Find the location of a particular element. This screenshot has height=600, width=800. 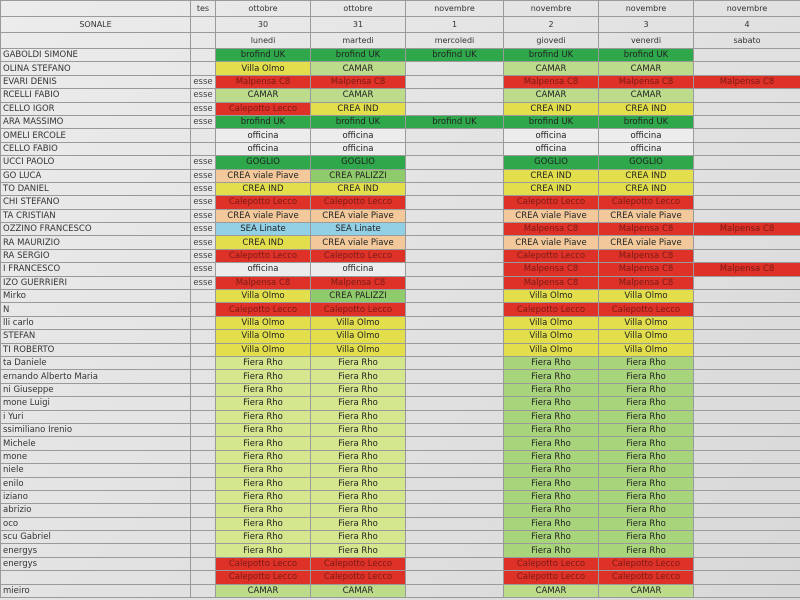

header-cell: 1 is located at coordinates (454, 24).